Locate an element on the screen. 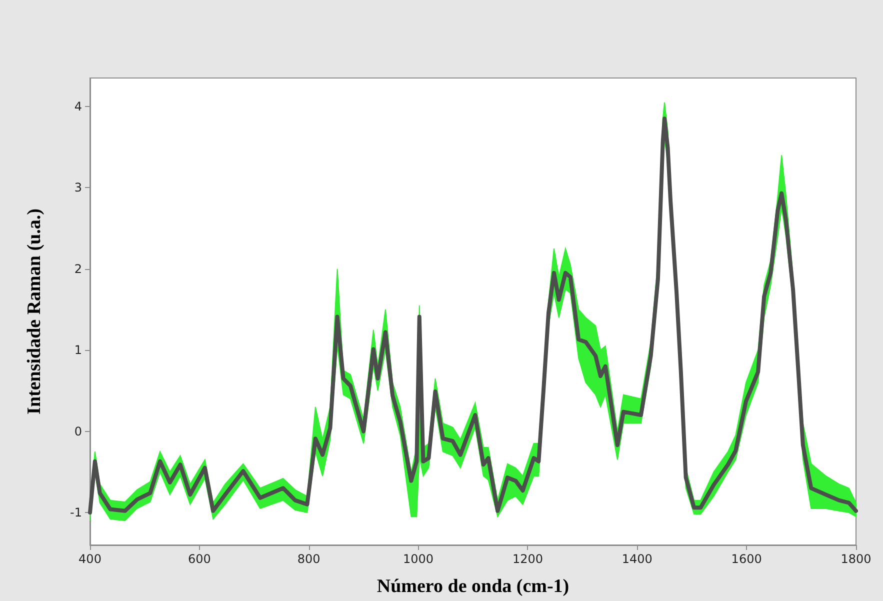 Image resolution: width=883 pixels, height=601 pixels. y-tick-label: 4 is located at coordinates (78, 106).